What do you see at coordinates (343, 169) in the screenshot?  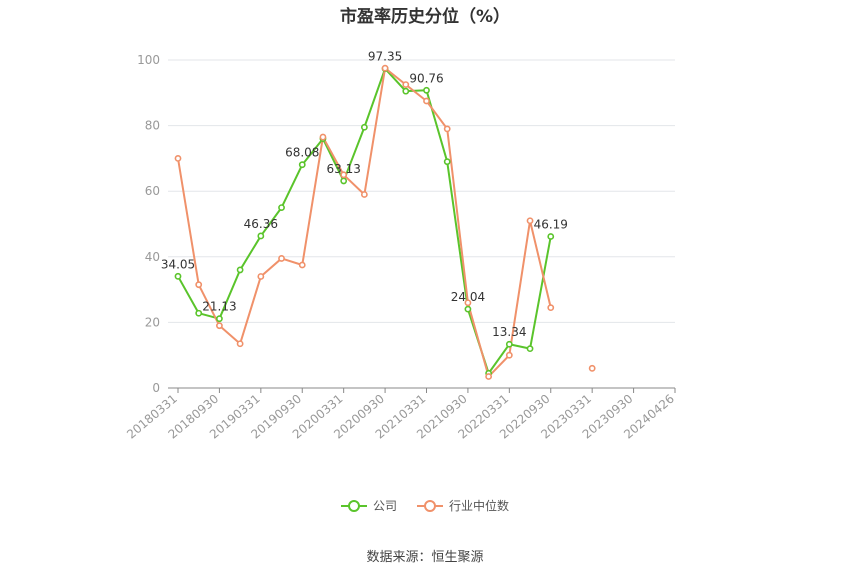 I see `data-label: 63.13` at bounding box center [343, 169].